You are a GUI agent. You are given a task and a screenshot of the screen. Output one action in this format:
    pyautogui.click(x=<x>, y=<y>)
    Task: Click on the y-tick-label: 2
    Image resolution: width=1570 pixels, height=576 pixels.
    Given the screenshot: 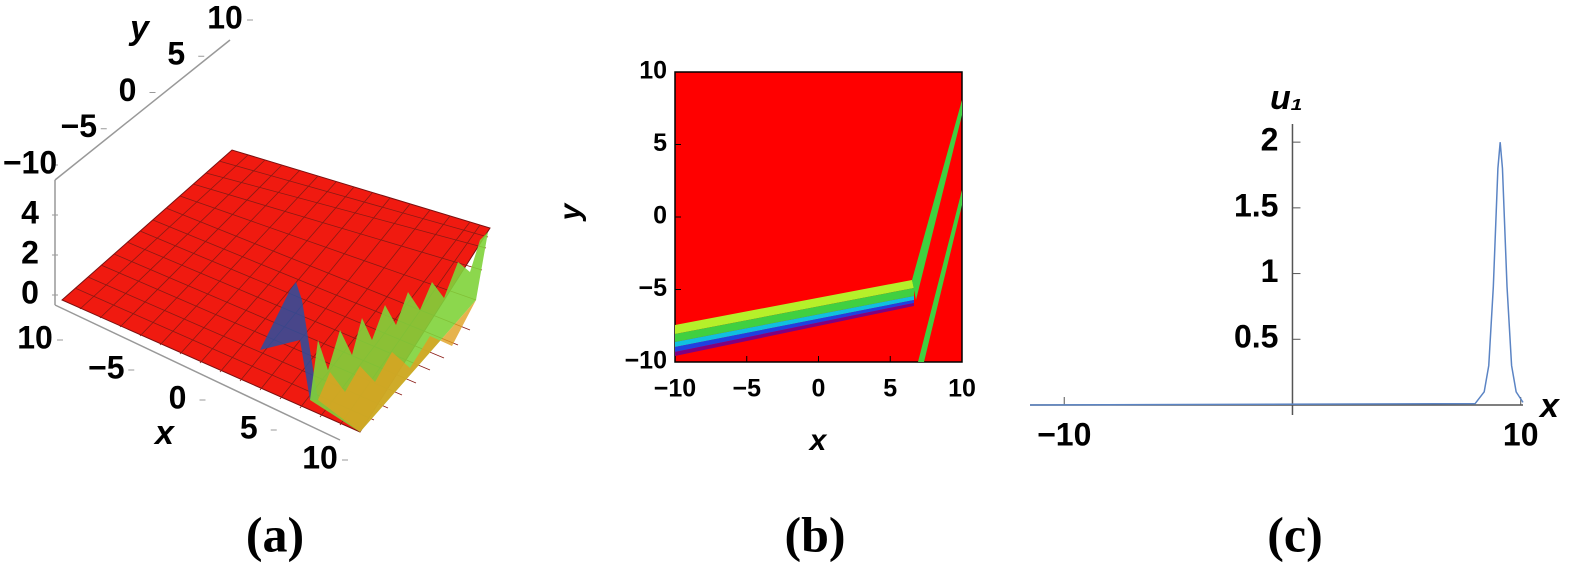 What is the action you would take?
    pyautogui.click(x=1270, y=140)
    